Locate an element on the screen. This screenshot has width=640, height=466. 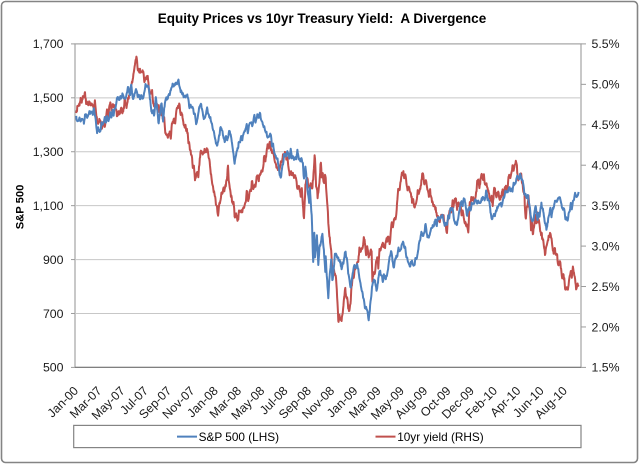
svg-text: S&P 500 (LHS) is located at coordinates (239, 437).